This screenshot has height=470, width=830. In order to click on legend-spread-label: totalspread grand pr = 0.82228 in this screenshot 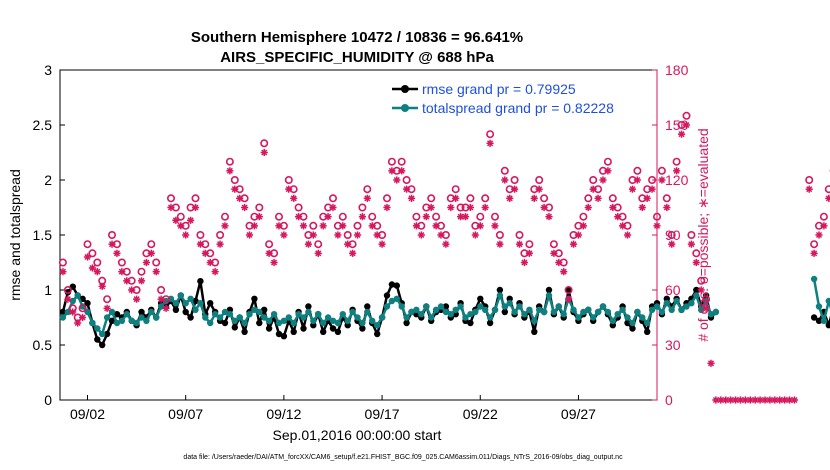, I will do `click(518, 108)`.